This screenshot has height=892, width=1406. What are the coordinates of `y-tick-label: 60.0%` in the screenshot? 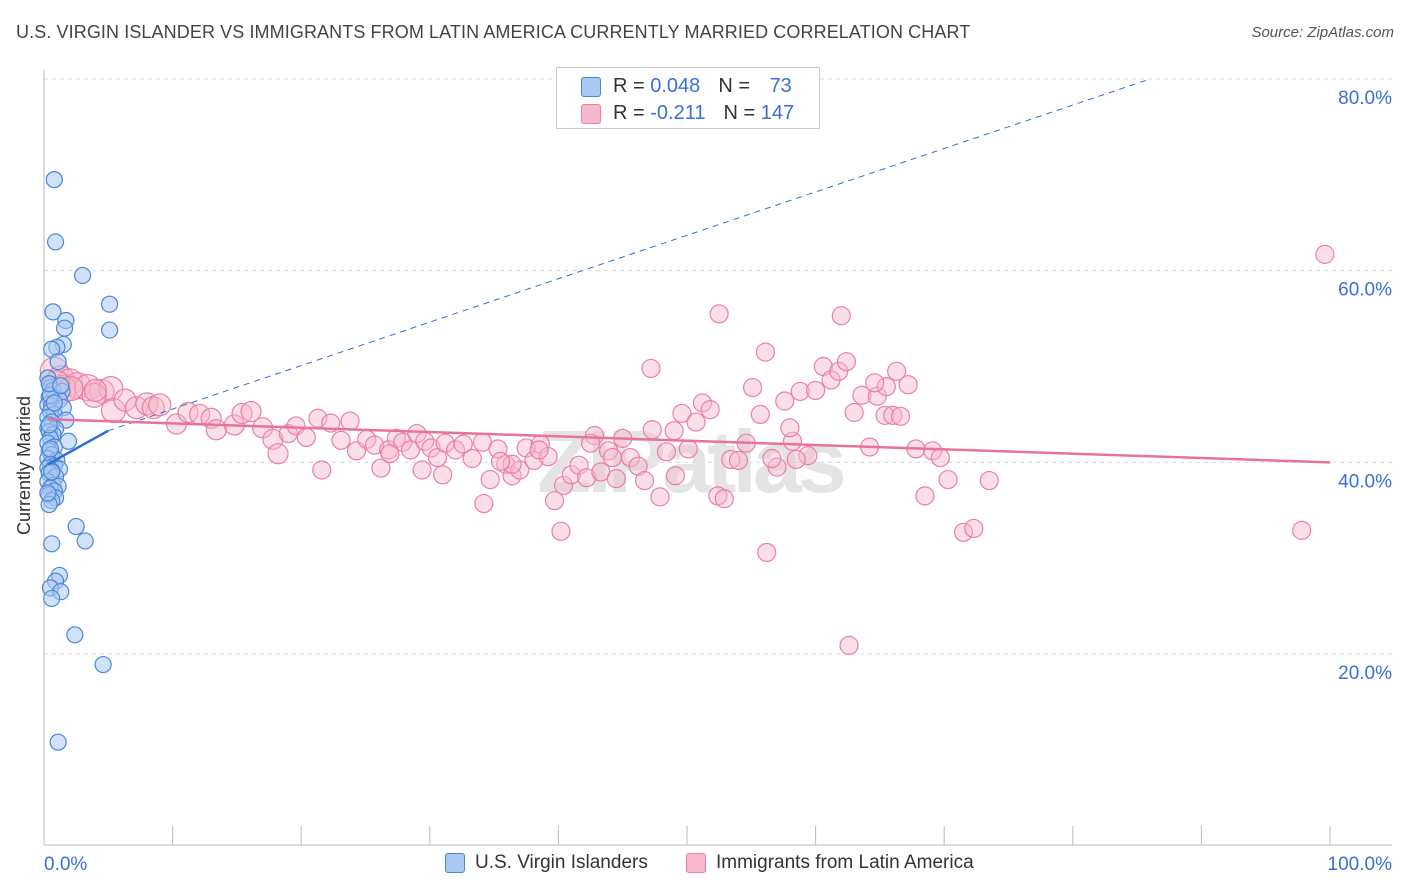 It's located at (1365, 290).